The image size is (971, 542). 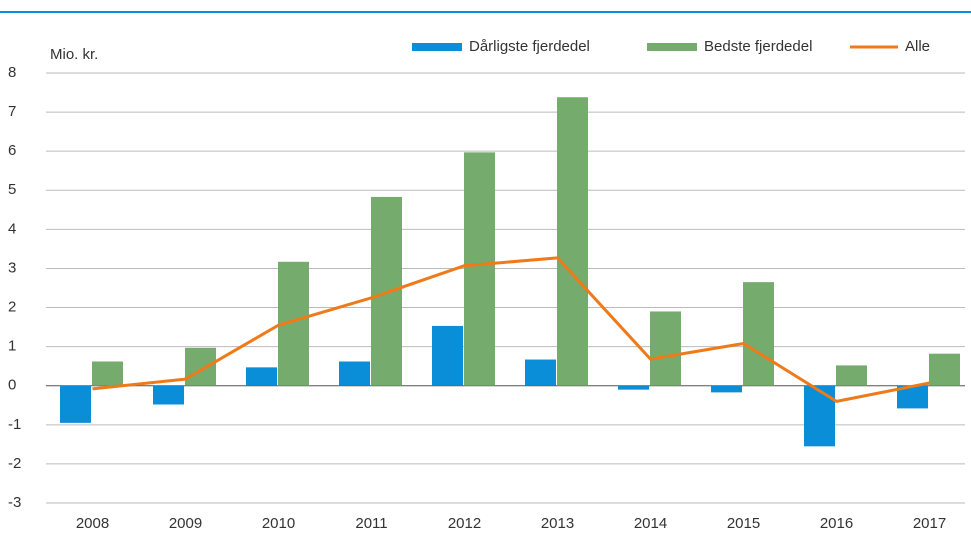 I want to click on x-tick-label: 2013, so click(x=557, y=523).